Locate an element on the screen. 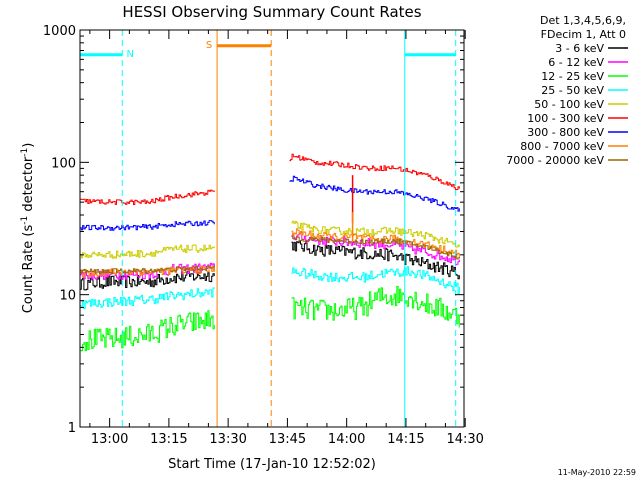  chart-title: HESSI Observing Summary Count Rates is located at coordinates (271, 12).